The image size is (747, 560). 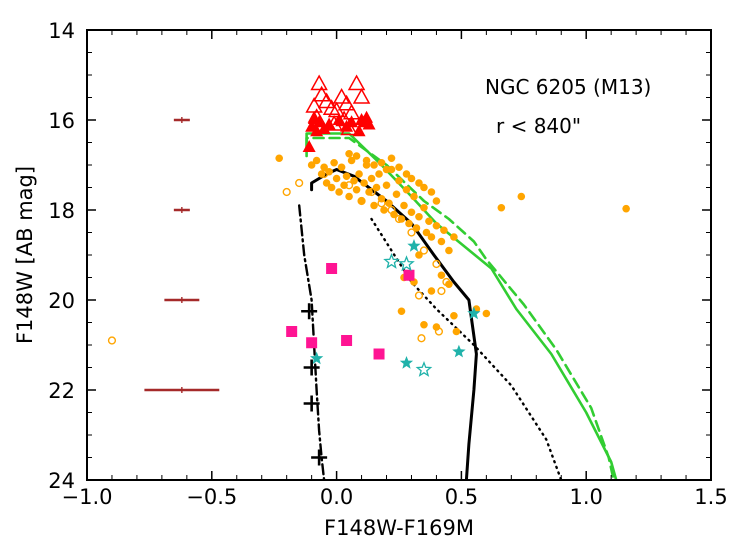 I want to click on annotation-cluster-name: NGC 6205 (M13), so click(x=568, y=87).